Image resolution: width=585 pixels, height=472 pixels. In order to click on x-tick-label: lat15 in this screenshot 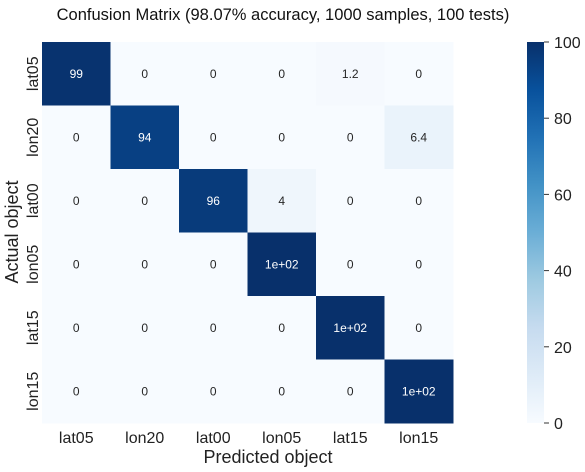, I will do `click(350, 438)`.